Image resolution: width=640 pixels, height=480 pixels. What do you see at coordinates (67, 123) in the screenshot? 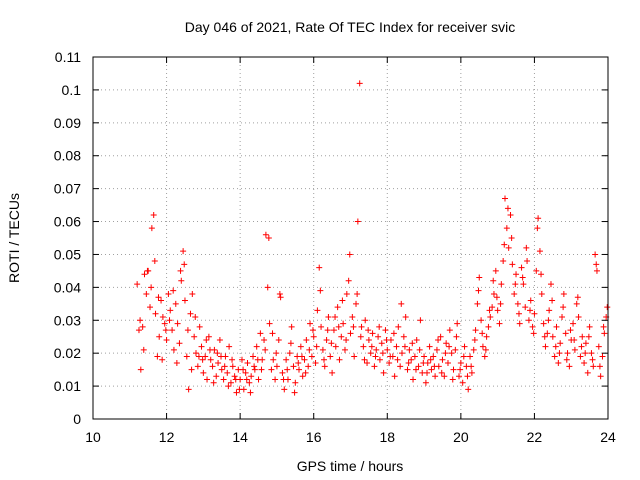
I see `y-tick-label: 0.09` at bounding box center [67, 123].